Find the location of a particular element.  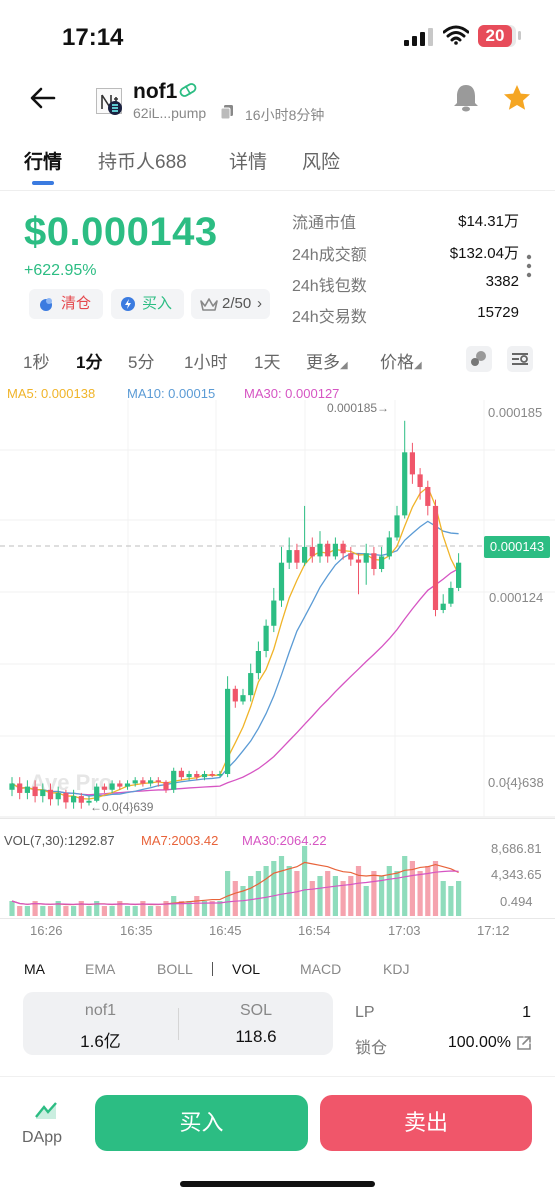

queue-button: 2/50 › is located at coordinates (230, 304).